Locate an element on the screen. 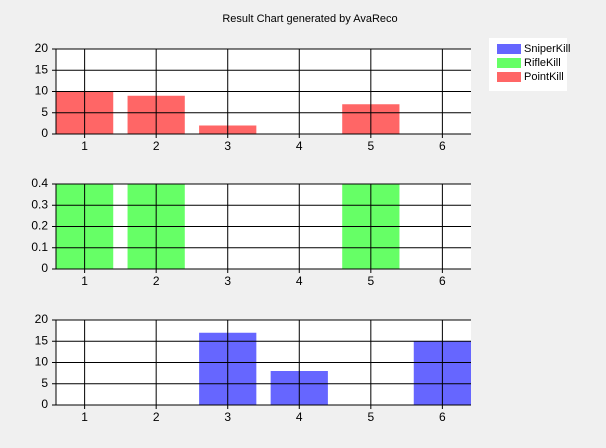 Image resolution: width=606 pixels, height=448 pixels. y-tick-label: 0.3 is located at coordinates (39, 204).